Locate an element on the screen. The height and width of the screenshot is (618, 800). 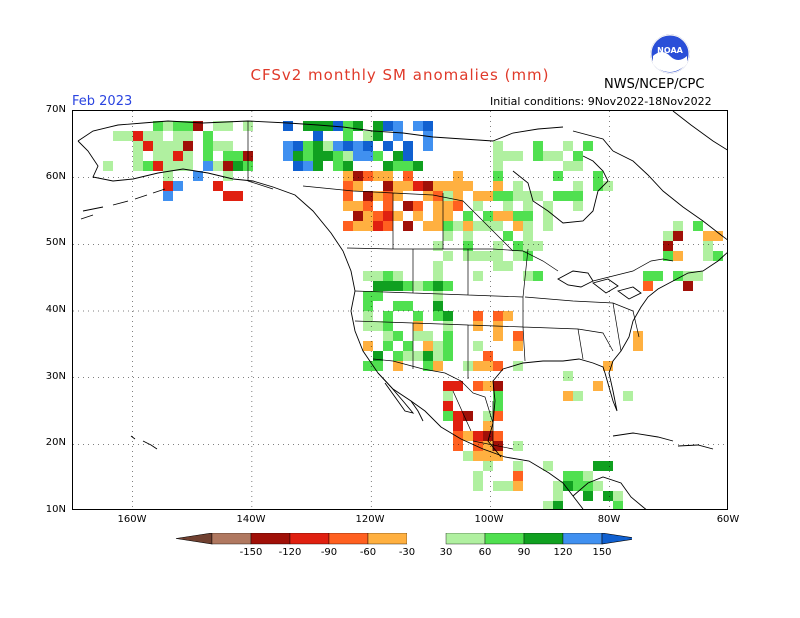
noaa-logo: NOAA is located at coordinates (670, 54).